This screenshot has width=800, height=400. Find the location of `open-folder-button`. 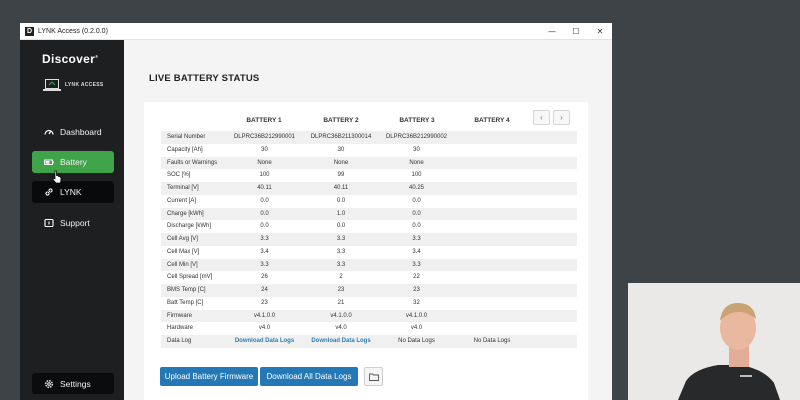

open-folder-button is located at coordinates (373, 376).